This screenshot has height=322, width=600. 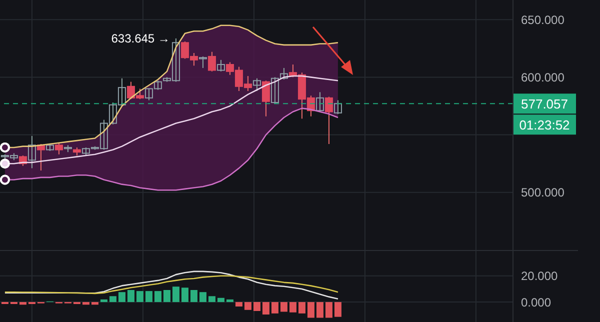 What do you see at coordinates (543, 19) in the screenshot?
I see `y-tick-label: 650.000` at bounding box center [543, 19].